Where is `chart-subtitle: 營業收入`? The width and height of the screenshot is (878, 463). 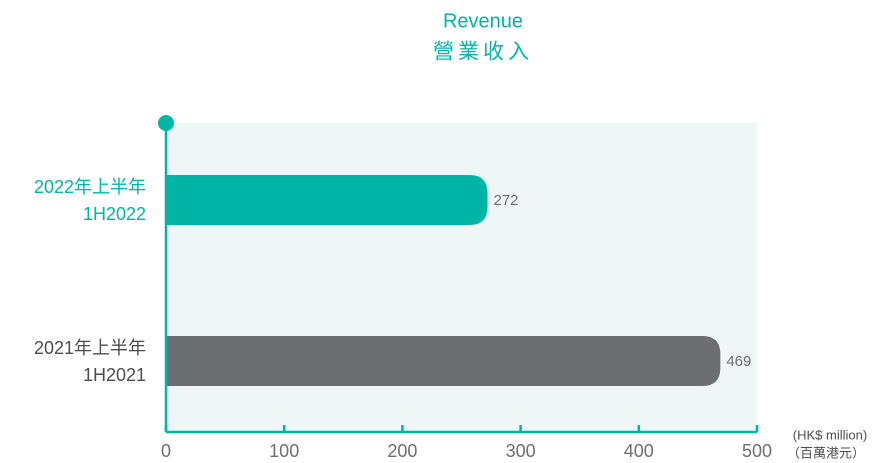 chart-subtitle: 營業收入 is located at coordinates (483, 52).